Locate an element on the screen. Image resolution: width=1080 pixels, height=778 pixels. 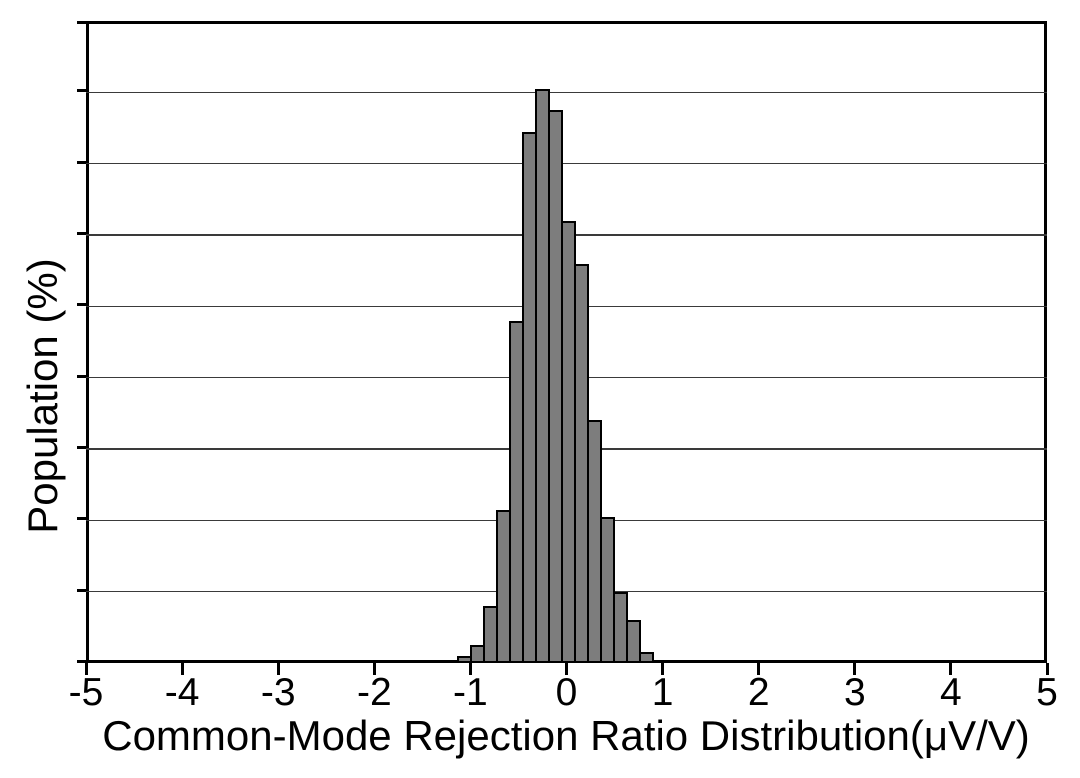
x-tick-label: -4 is located at coordinates (182, 692).